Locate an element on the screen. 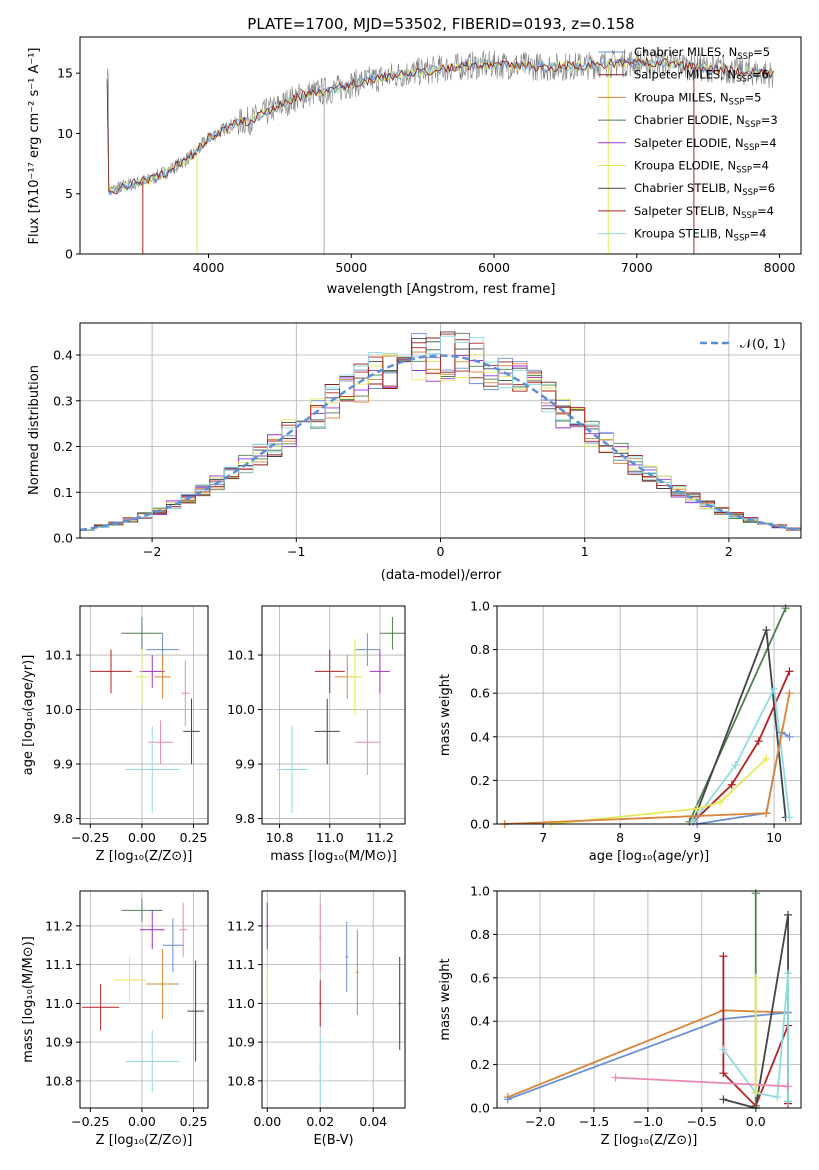 This screenshot has width=819, height=1170. panels.weight_vs_age-y-tick: 0.0 is located at coordinates (480, 824).